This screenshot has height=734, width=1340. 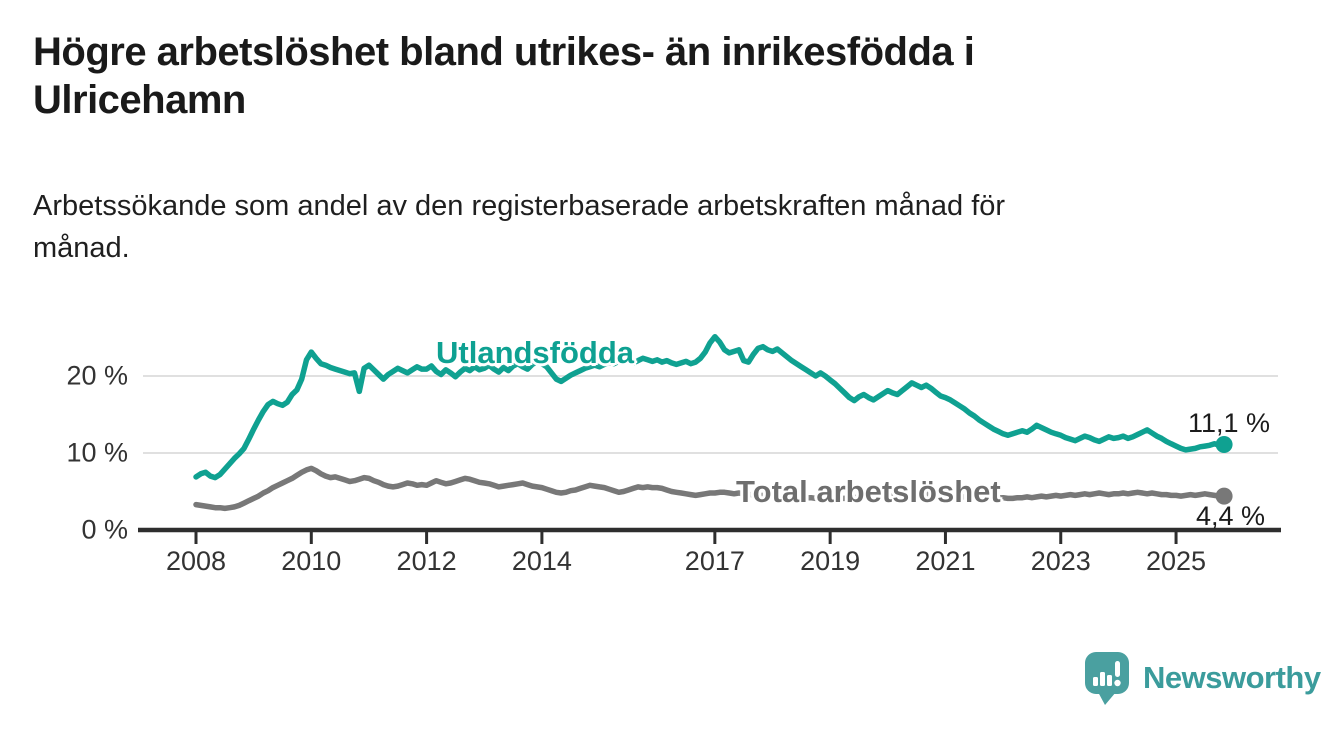 I want to click on x-axis-tick-label: 2019, so click(x=830, y=561).